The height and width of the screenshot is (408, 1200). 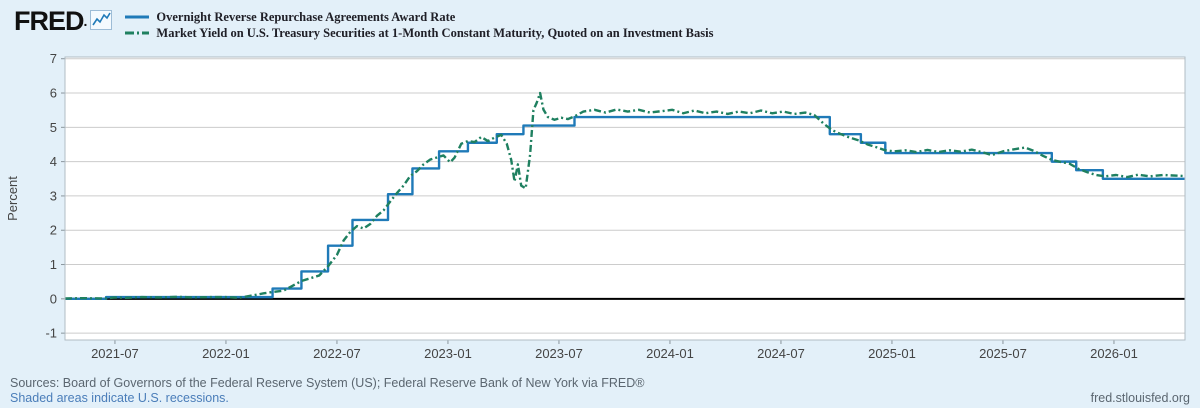 What do you see at coordinates (51, 333) in the screenshot?
I see `svg-text: -1` at bounding box center [51, 333].